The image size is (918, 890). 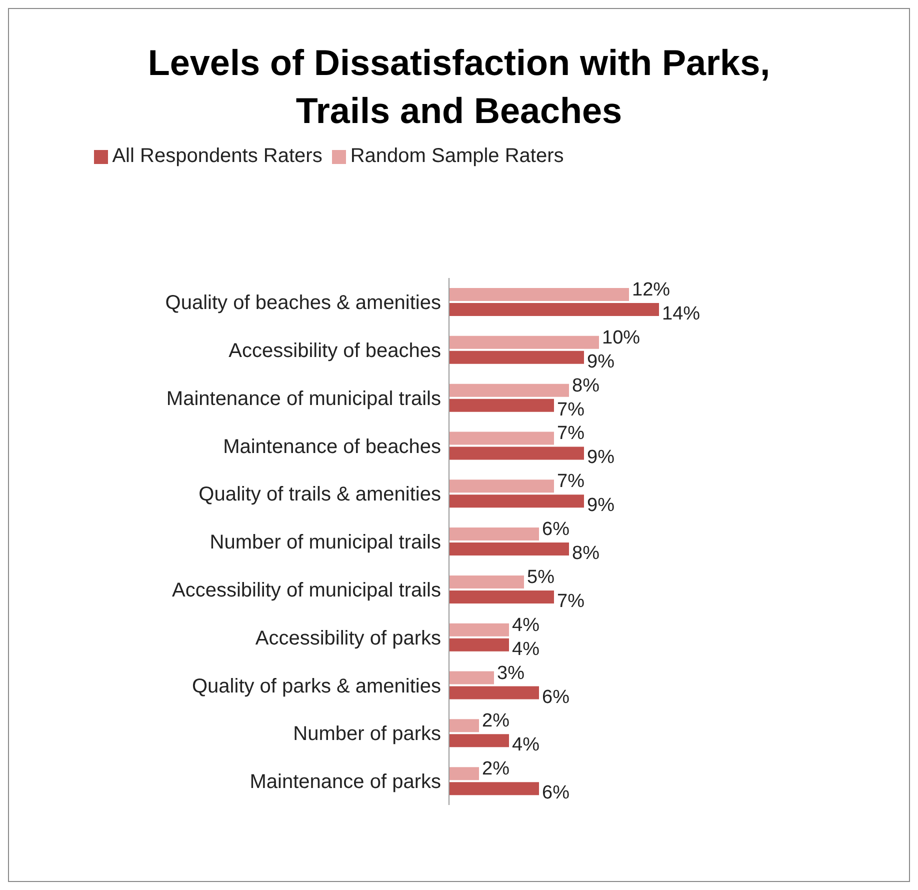 I want to click on y-tick-label: Accessibility of municipal trails, so click(x=306, y=591).